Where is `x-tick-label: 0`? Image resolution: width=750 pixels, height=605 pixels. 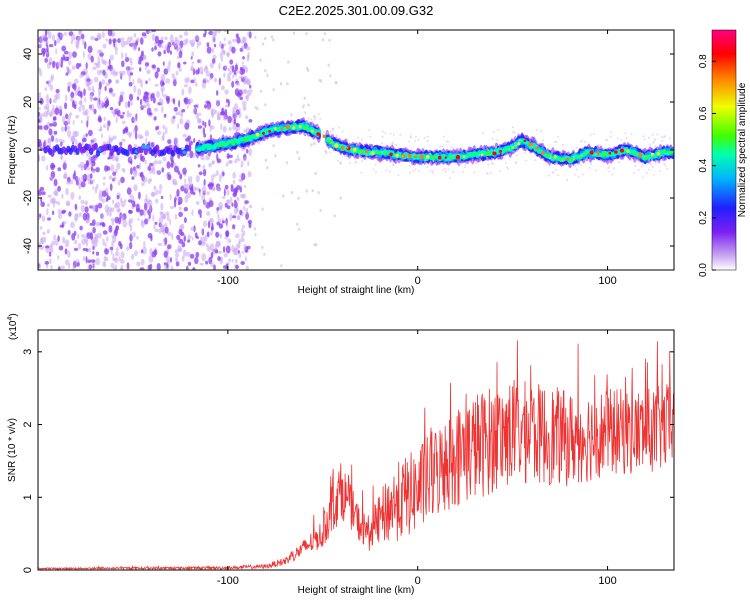 x-tick-label: 0 is located at coordinates (418, 581).